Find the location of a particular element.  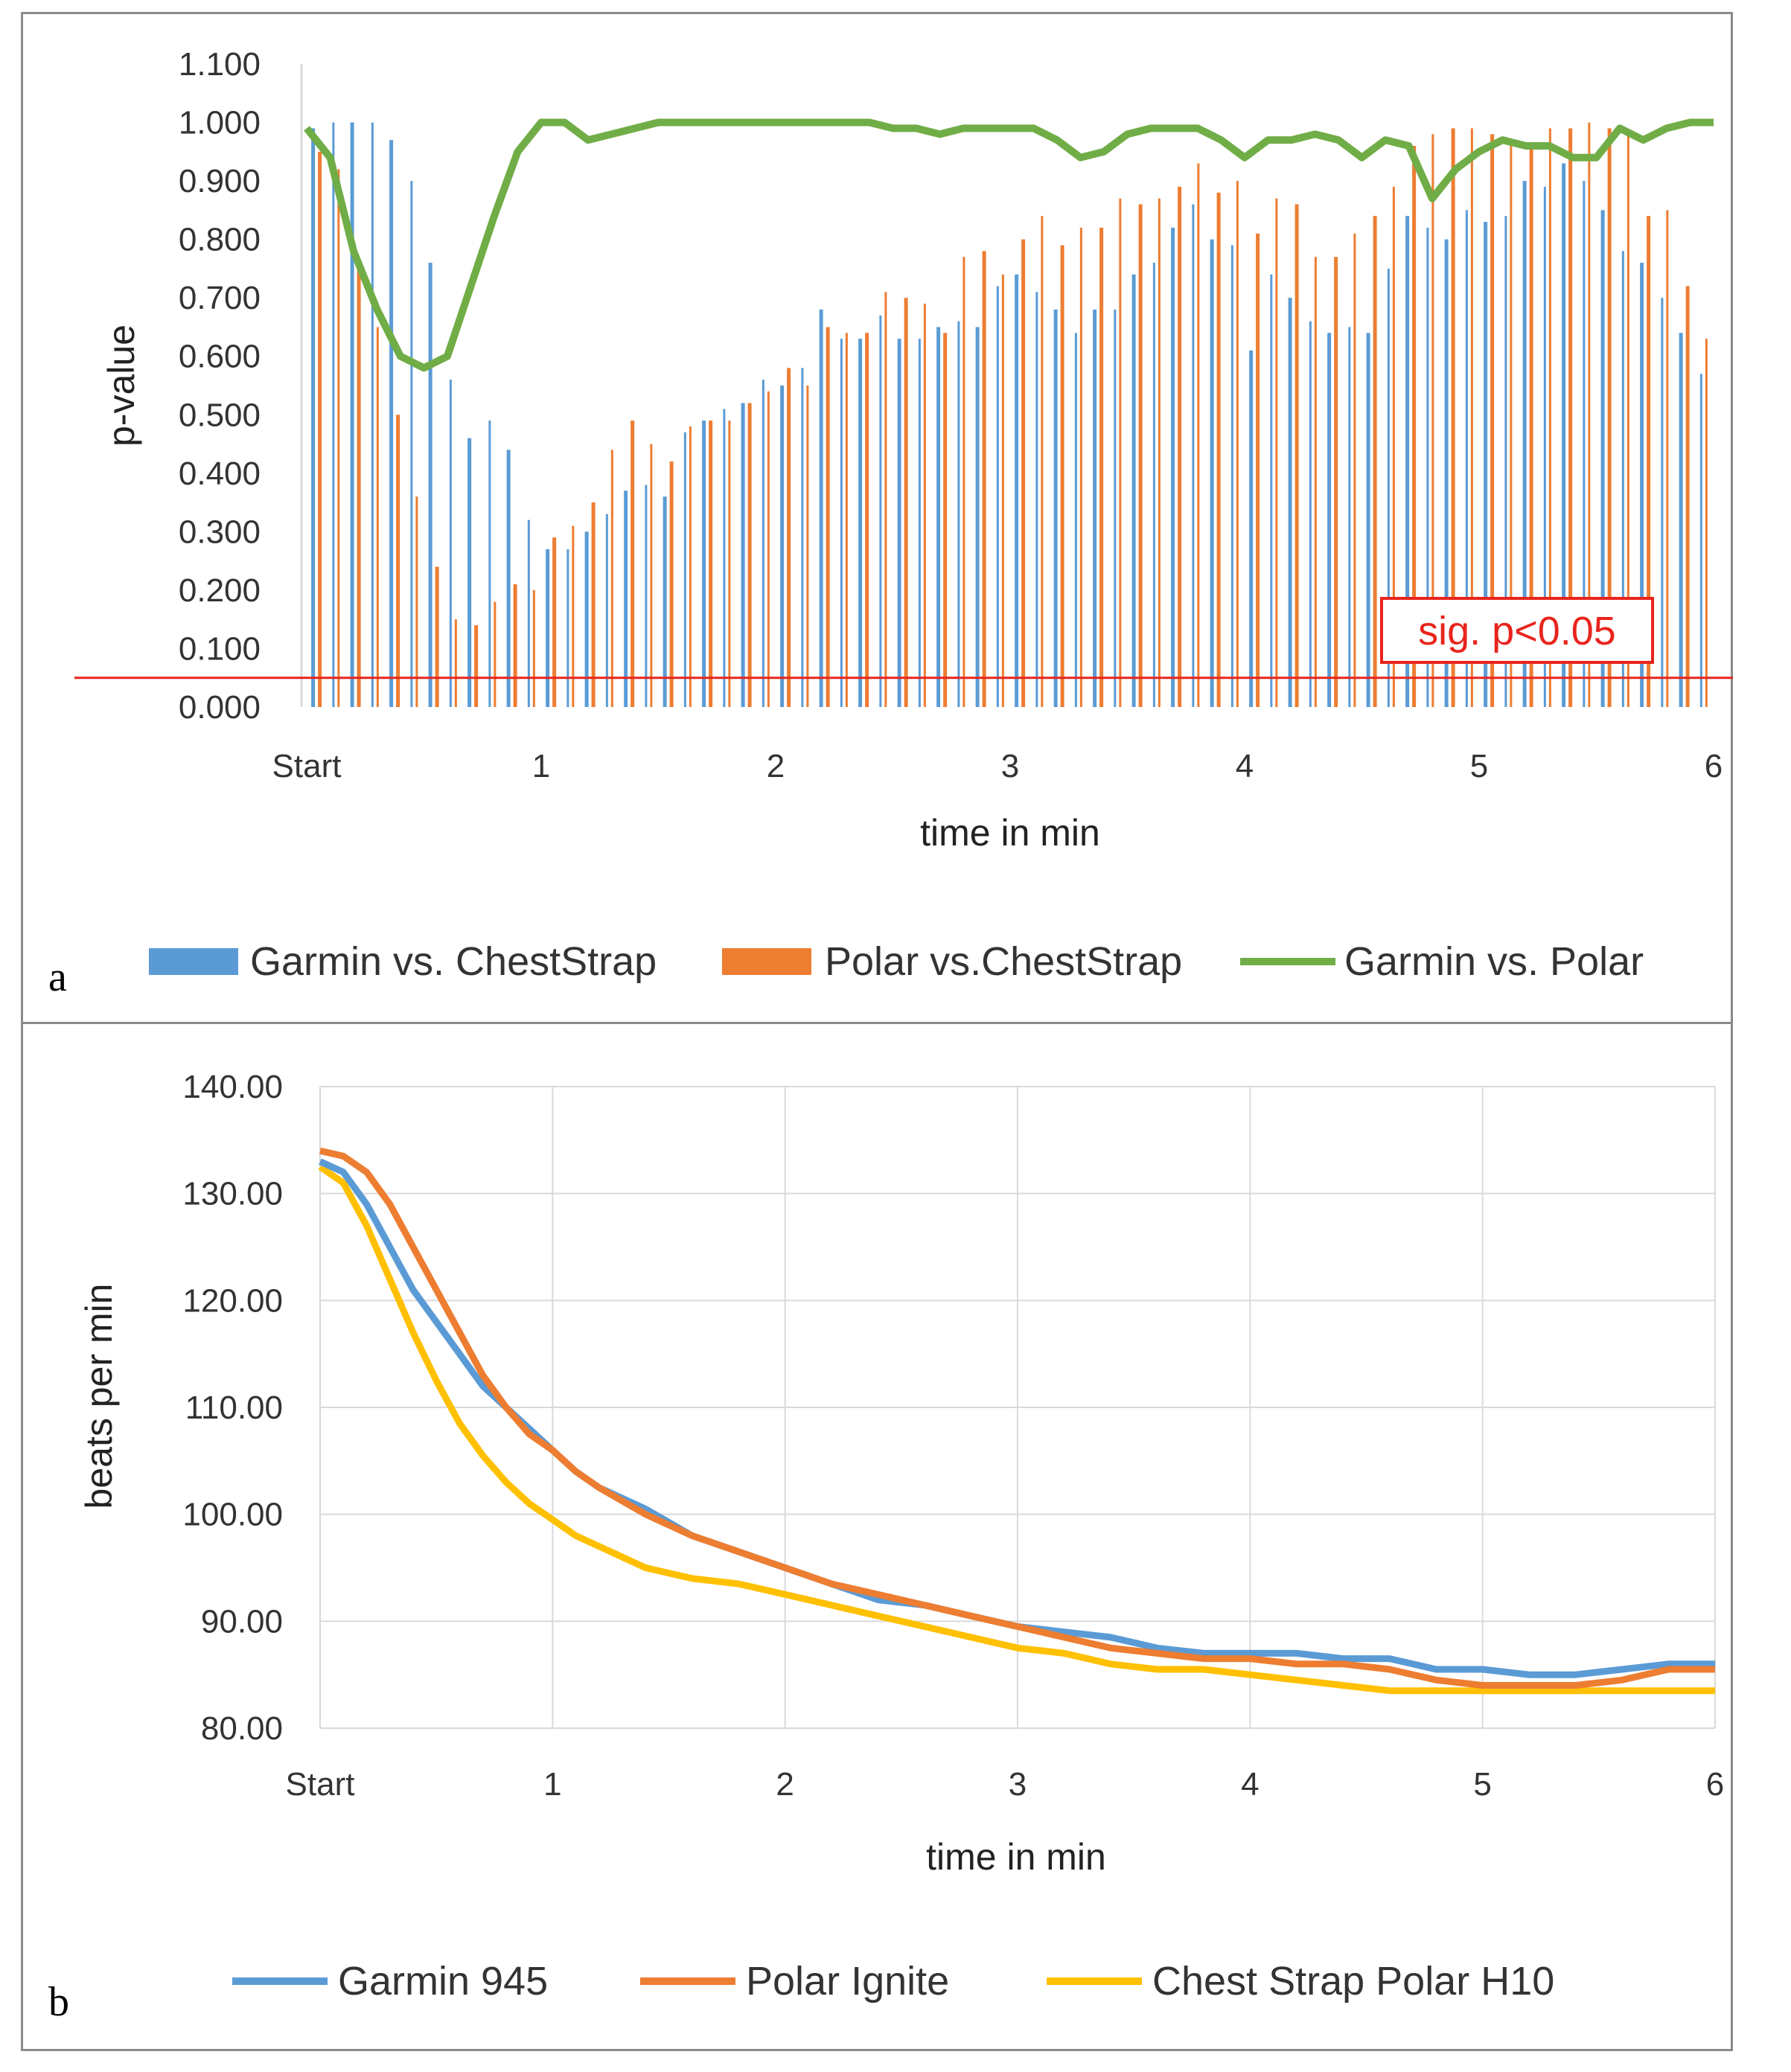

chart-b-y-ticks: 80.00 90.00 100.00 110.00 120.00 130.00 140.00 is located at coordinates (232, 1408).